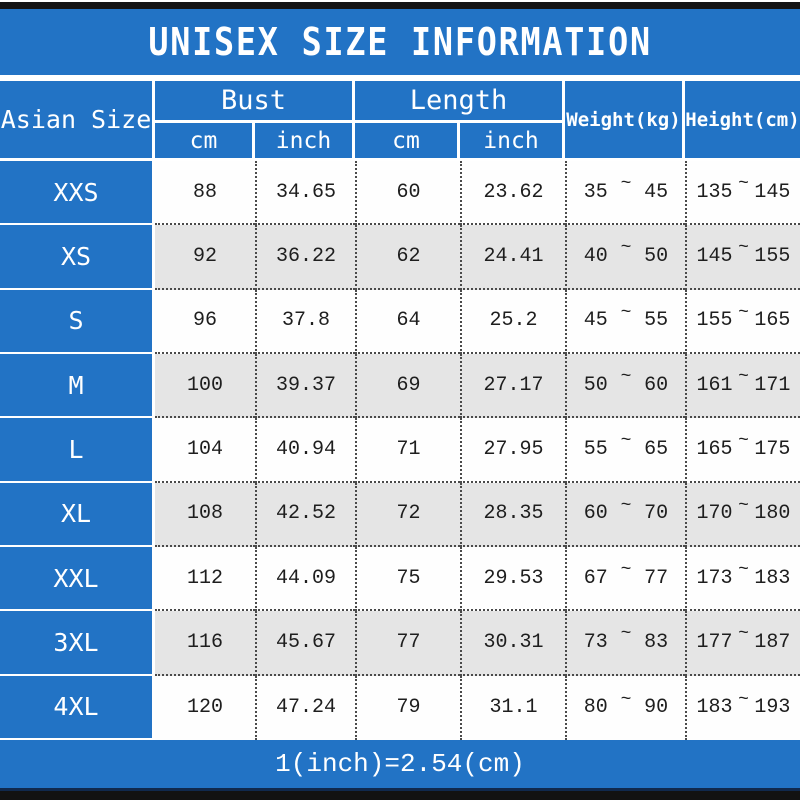 This screenshot has height=800, width=800. I want to click on bust-cm-value: 116, so click(205, 643).